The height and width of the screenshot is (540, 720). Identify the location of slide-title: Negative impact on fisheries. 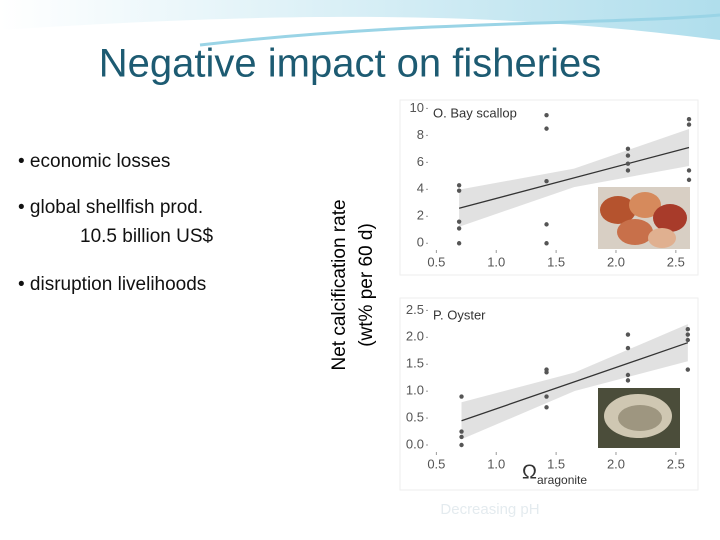
(350, 64).